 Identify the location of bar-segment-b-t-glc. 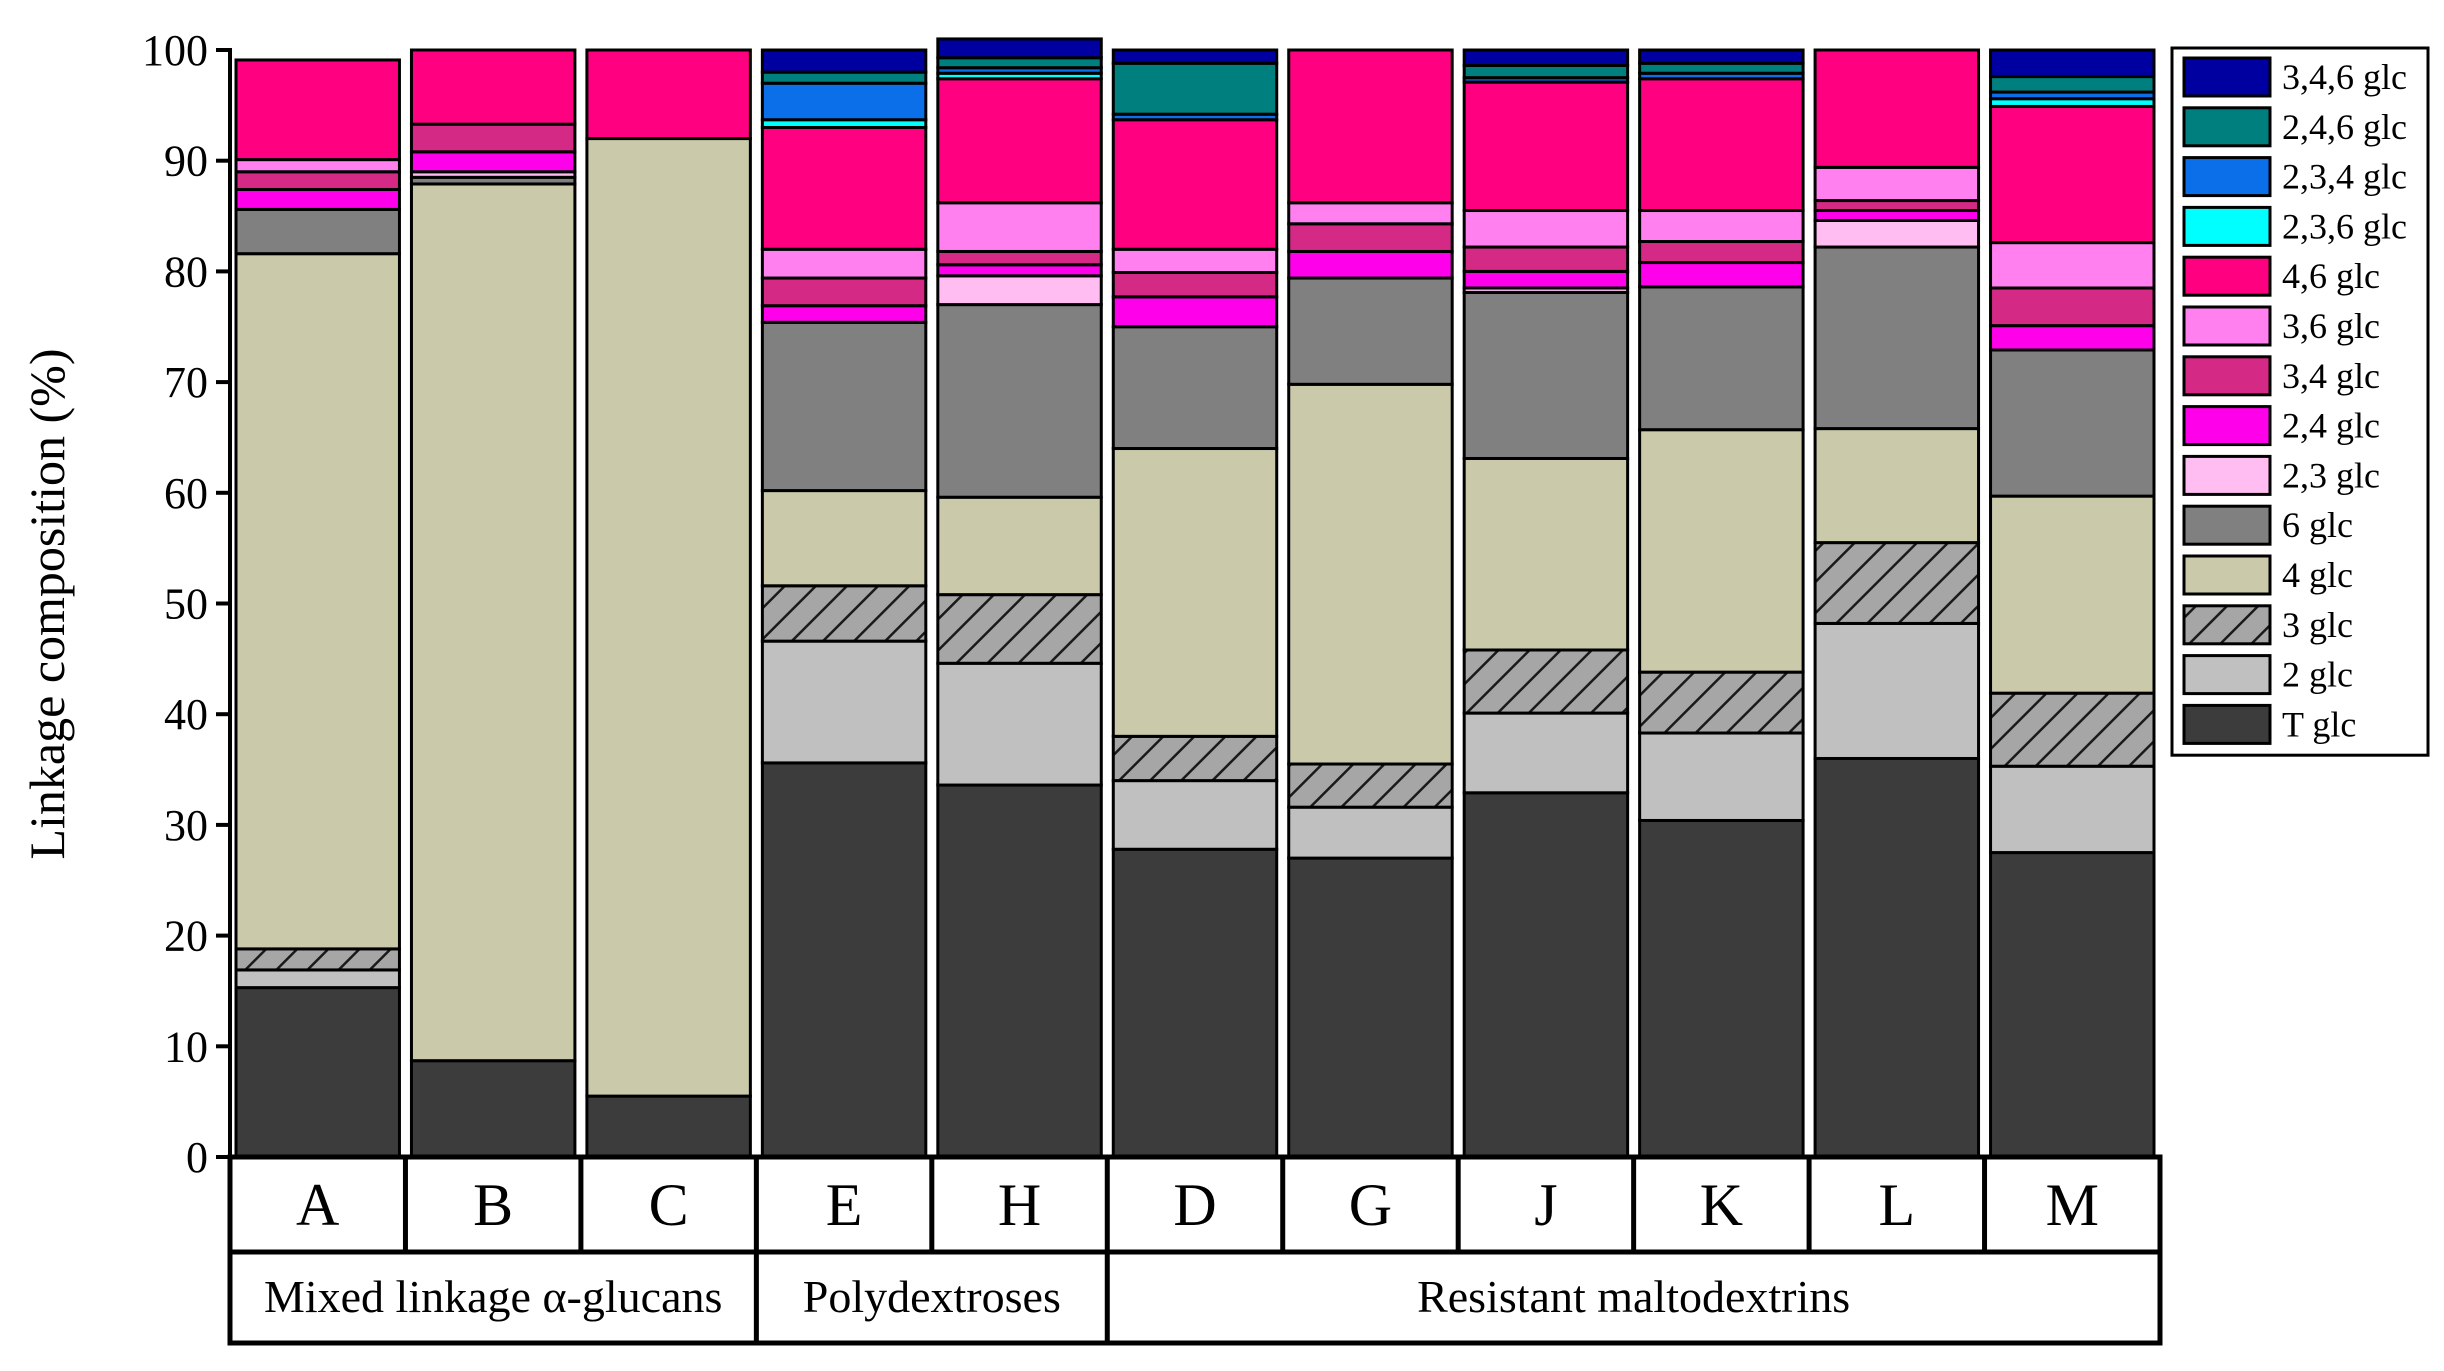
(493, 1109).